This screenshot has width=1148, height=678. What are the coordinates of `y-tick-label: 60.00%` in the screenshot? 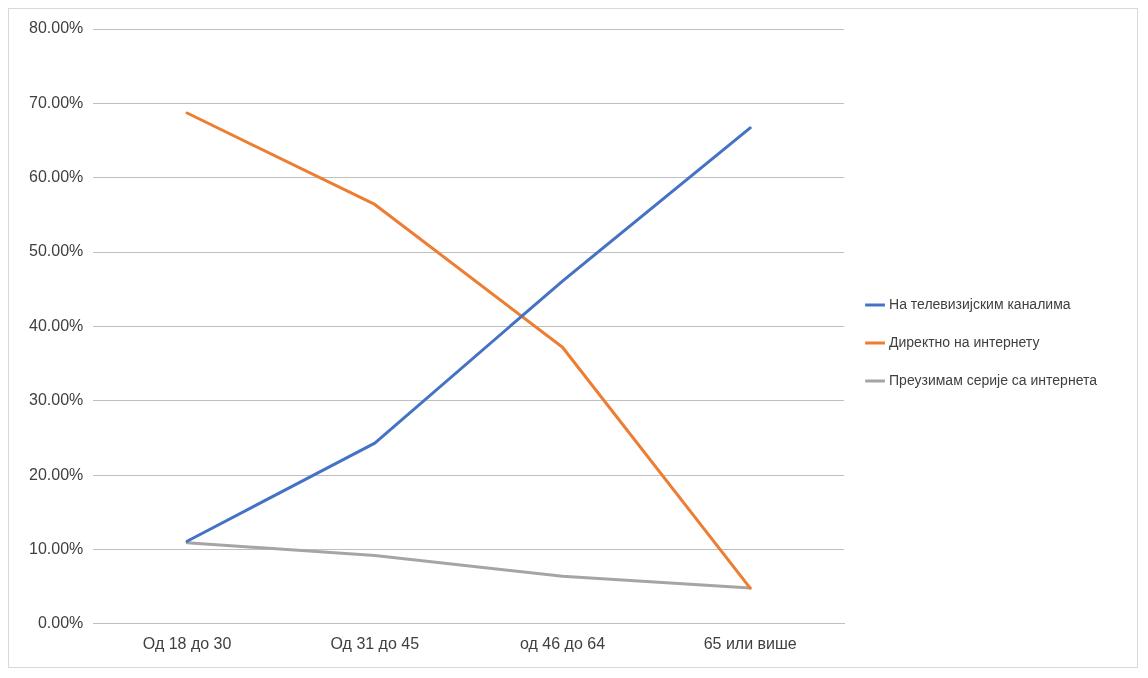 It's located at (56, 177).